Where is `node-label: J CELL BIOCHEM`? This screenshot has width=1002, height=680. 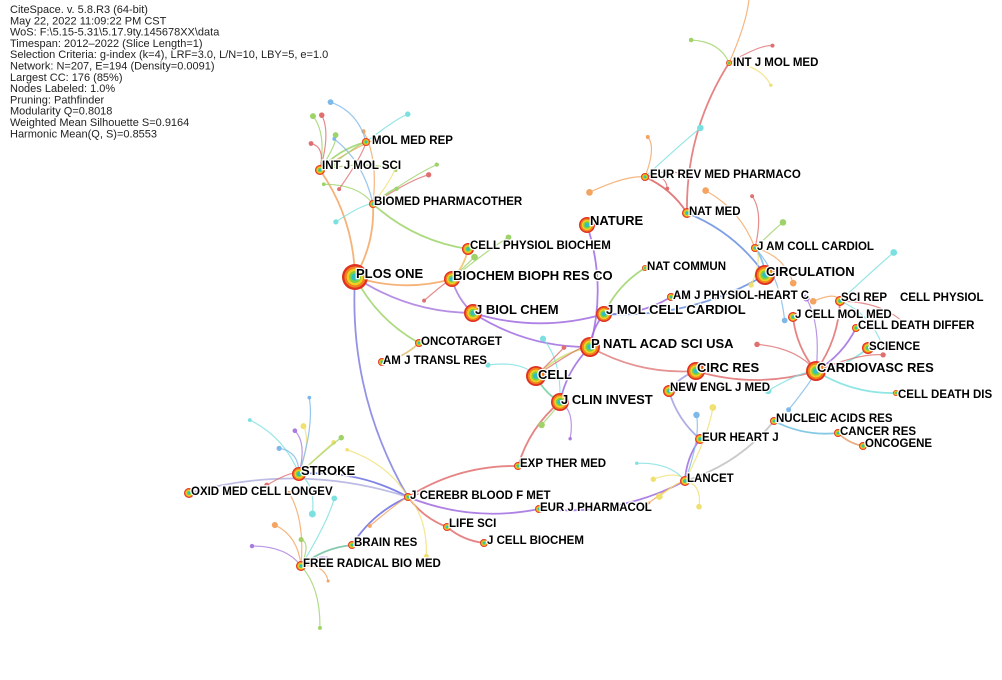
node-label: J CELL BIOCHEM is located at coordinates (535, 541).